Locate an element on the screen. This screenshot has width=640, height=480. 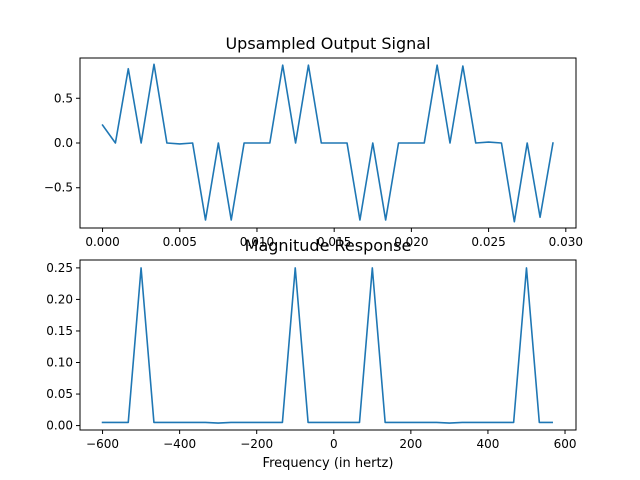
upsampled-signal-xtick-label: 0.030 is located at coordinates (566, 242).